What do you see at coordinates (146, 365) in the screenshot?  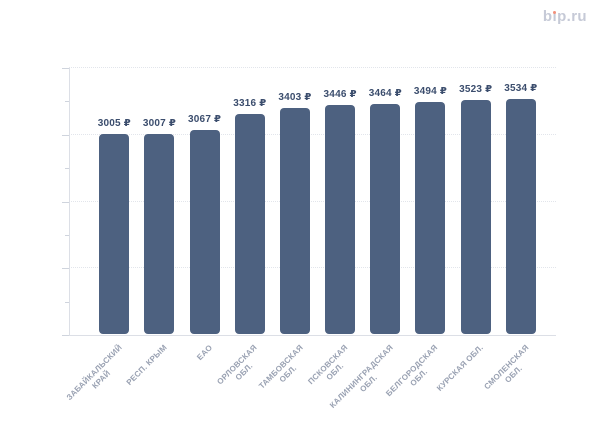 I see `x-axis-label: РЕСП. КРЫМ` at bounding box center [146, 365].